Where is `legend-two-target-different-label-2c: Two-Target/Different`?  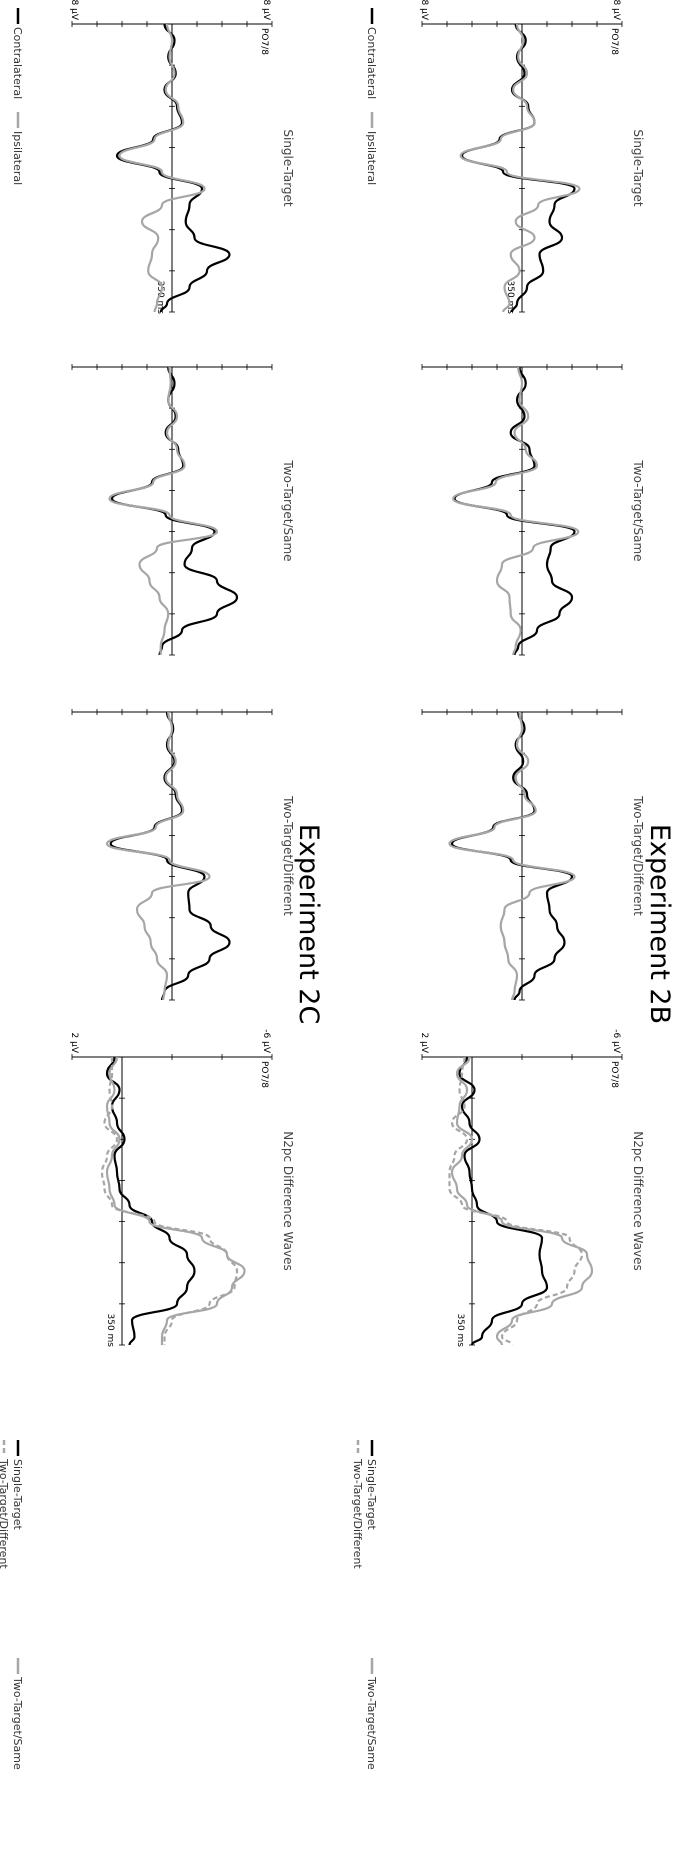 legend-two-target-different-label-2c: Two-Target/Different is located at coordinates (5, 1513).